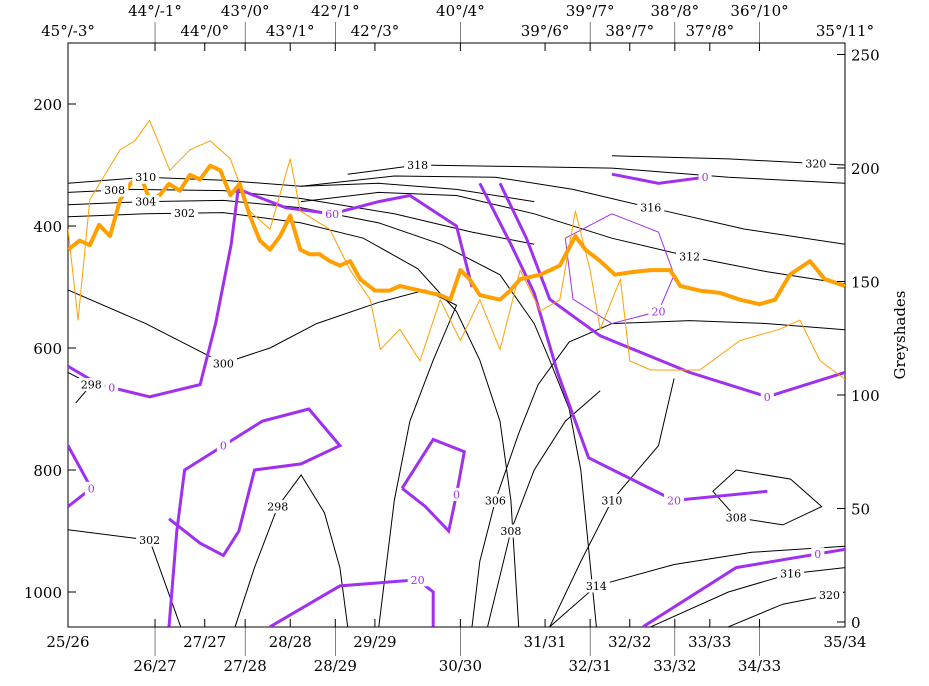 The height and width of the screenshot is (686, 929). What do you see at coordinates (43, 593) in the screenshot?
I see `y-tick-label: 1000` at bounding box center [43, 593].